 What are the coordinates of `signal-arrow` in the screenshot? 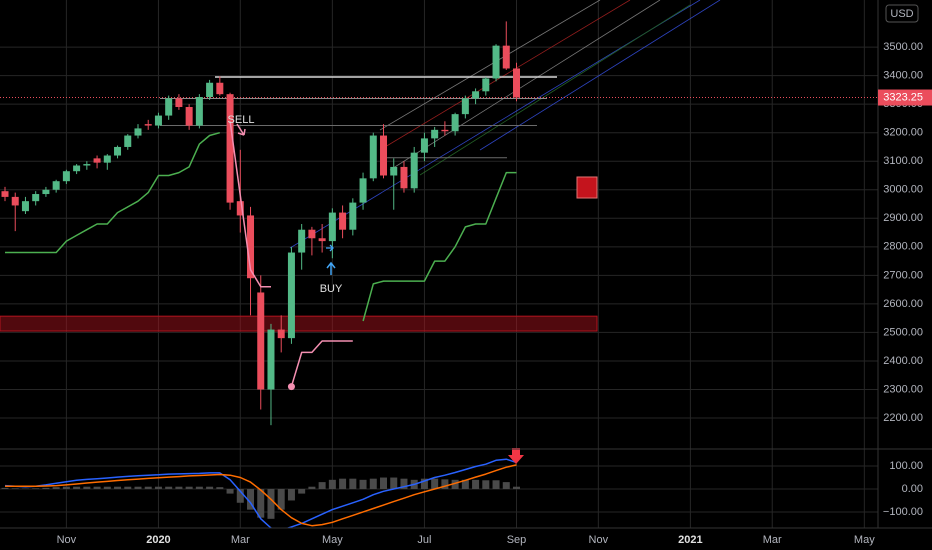 It's located at (516, 456).